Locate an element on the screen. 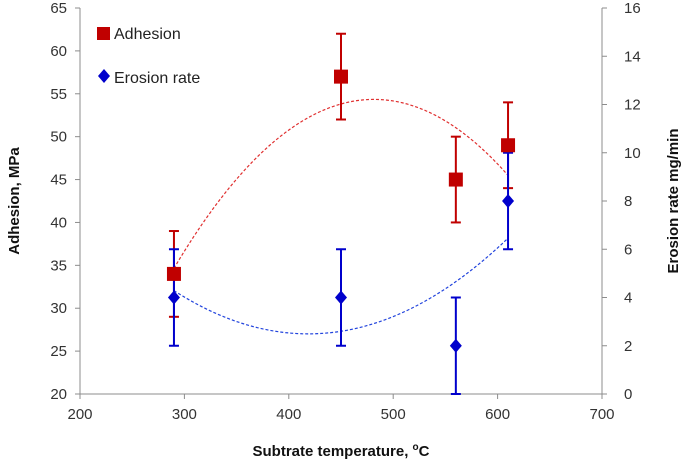 Image resolution: width=687 pixels, height=459 pixels. y2-tick-label: 8 is located at coordinates (628, 201).